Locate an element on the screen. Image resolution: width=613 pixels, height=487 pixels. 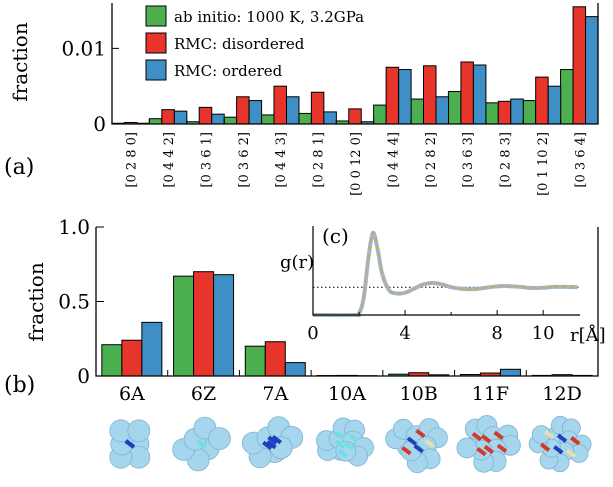
panel-b-category-label: 7A is located at coordinates (275, 394).